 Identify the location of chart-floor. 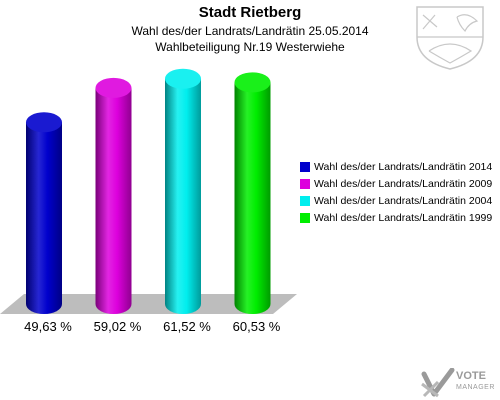
(148, 304).